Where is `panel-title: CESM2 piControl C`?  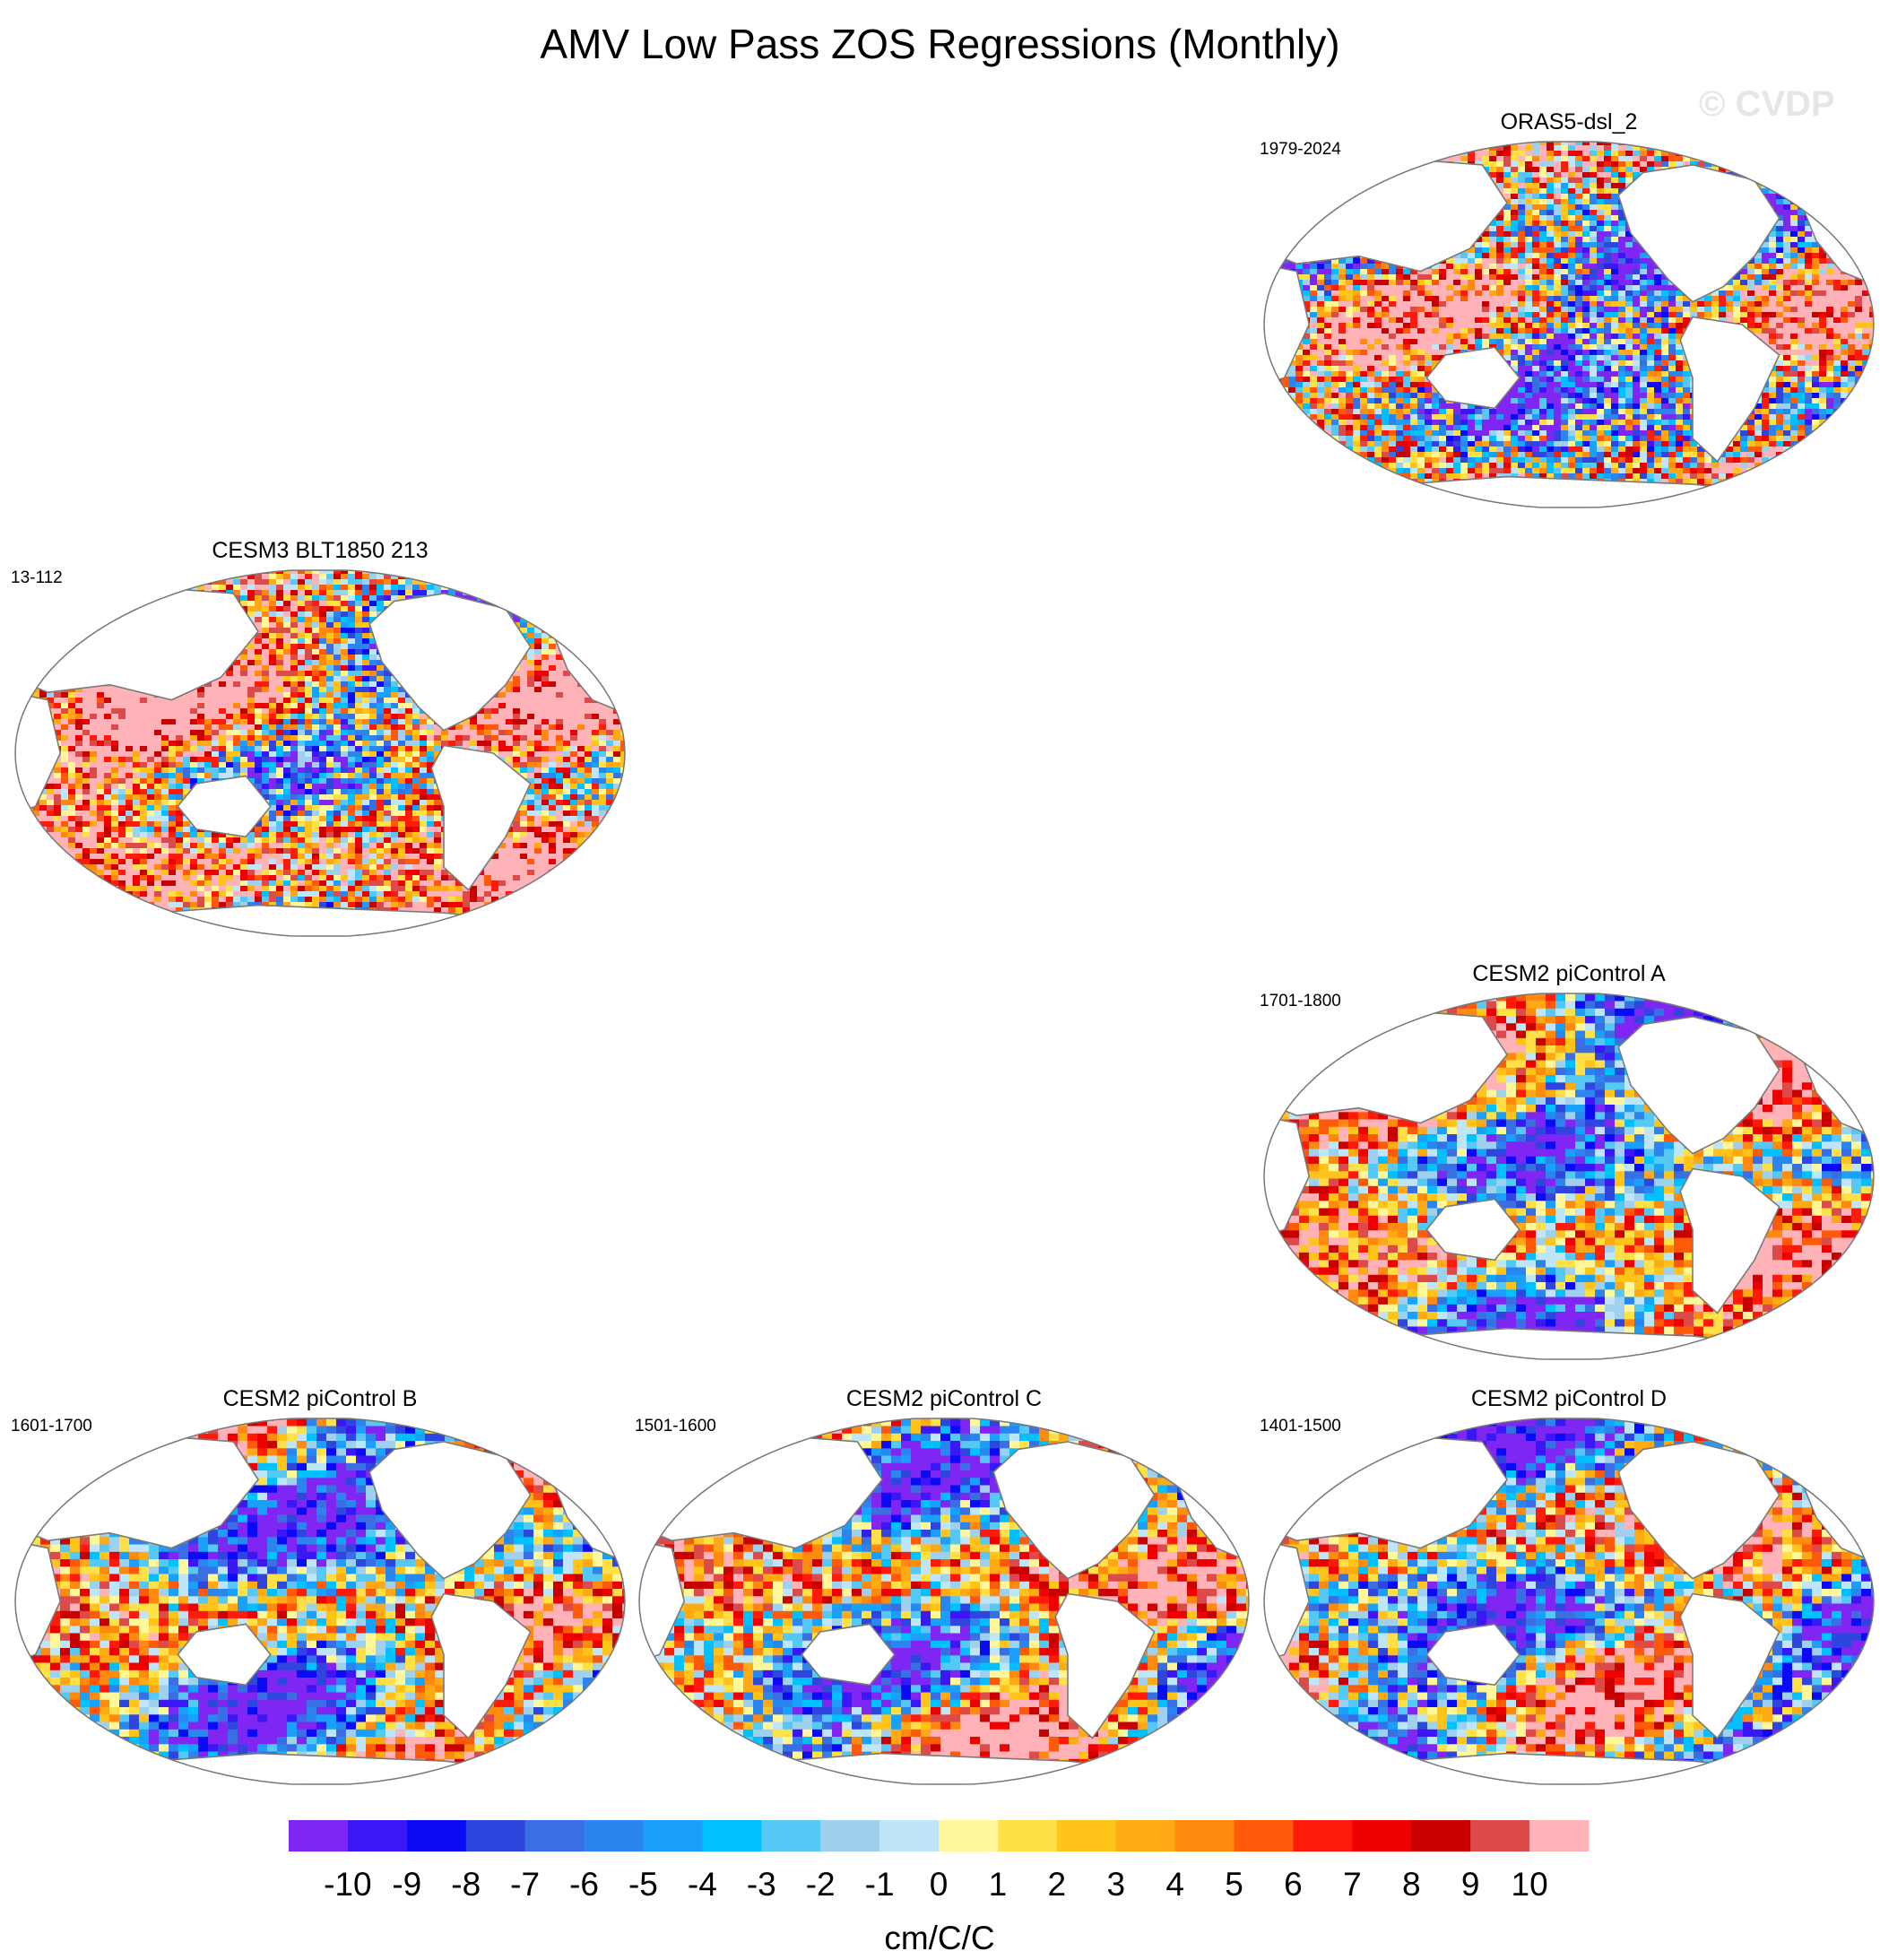
panel-title: CESM2 piControl C is located at coordinates (944, 1399).